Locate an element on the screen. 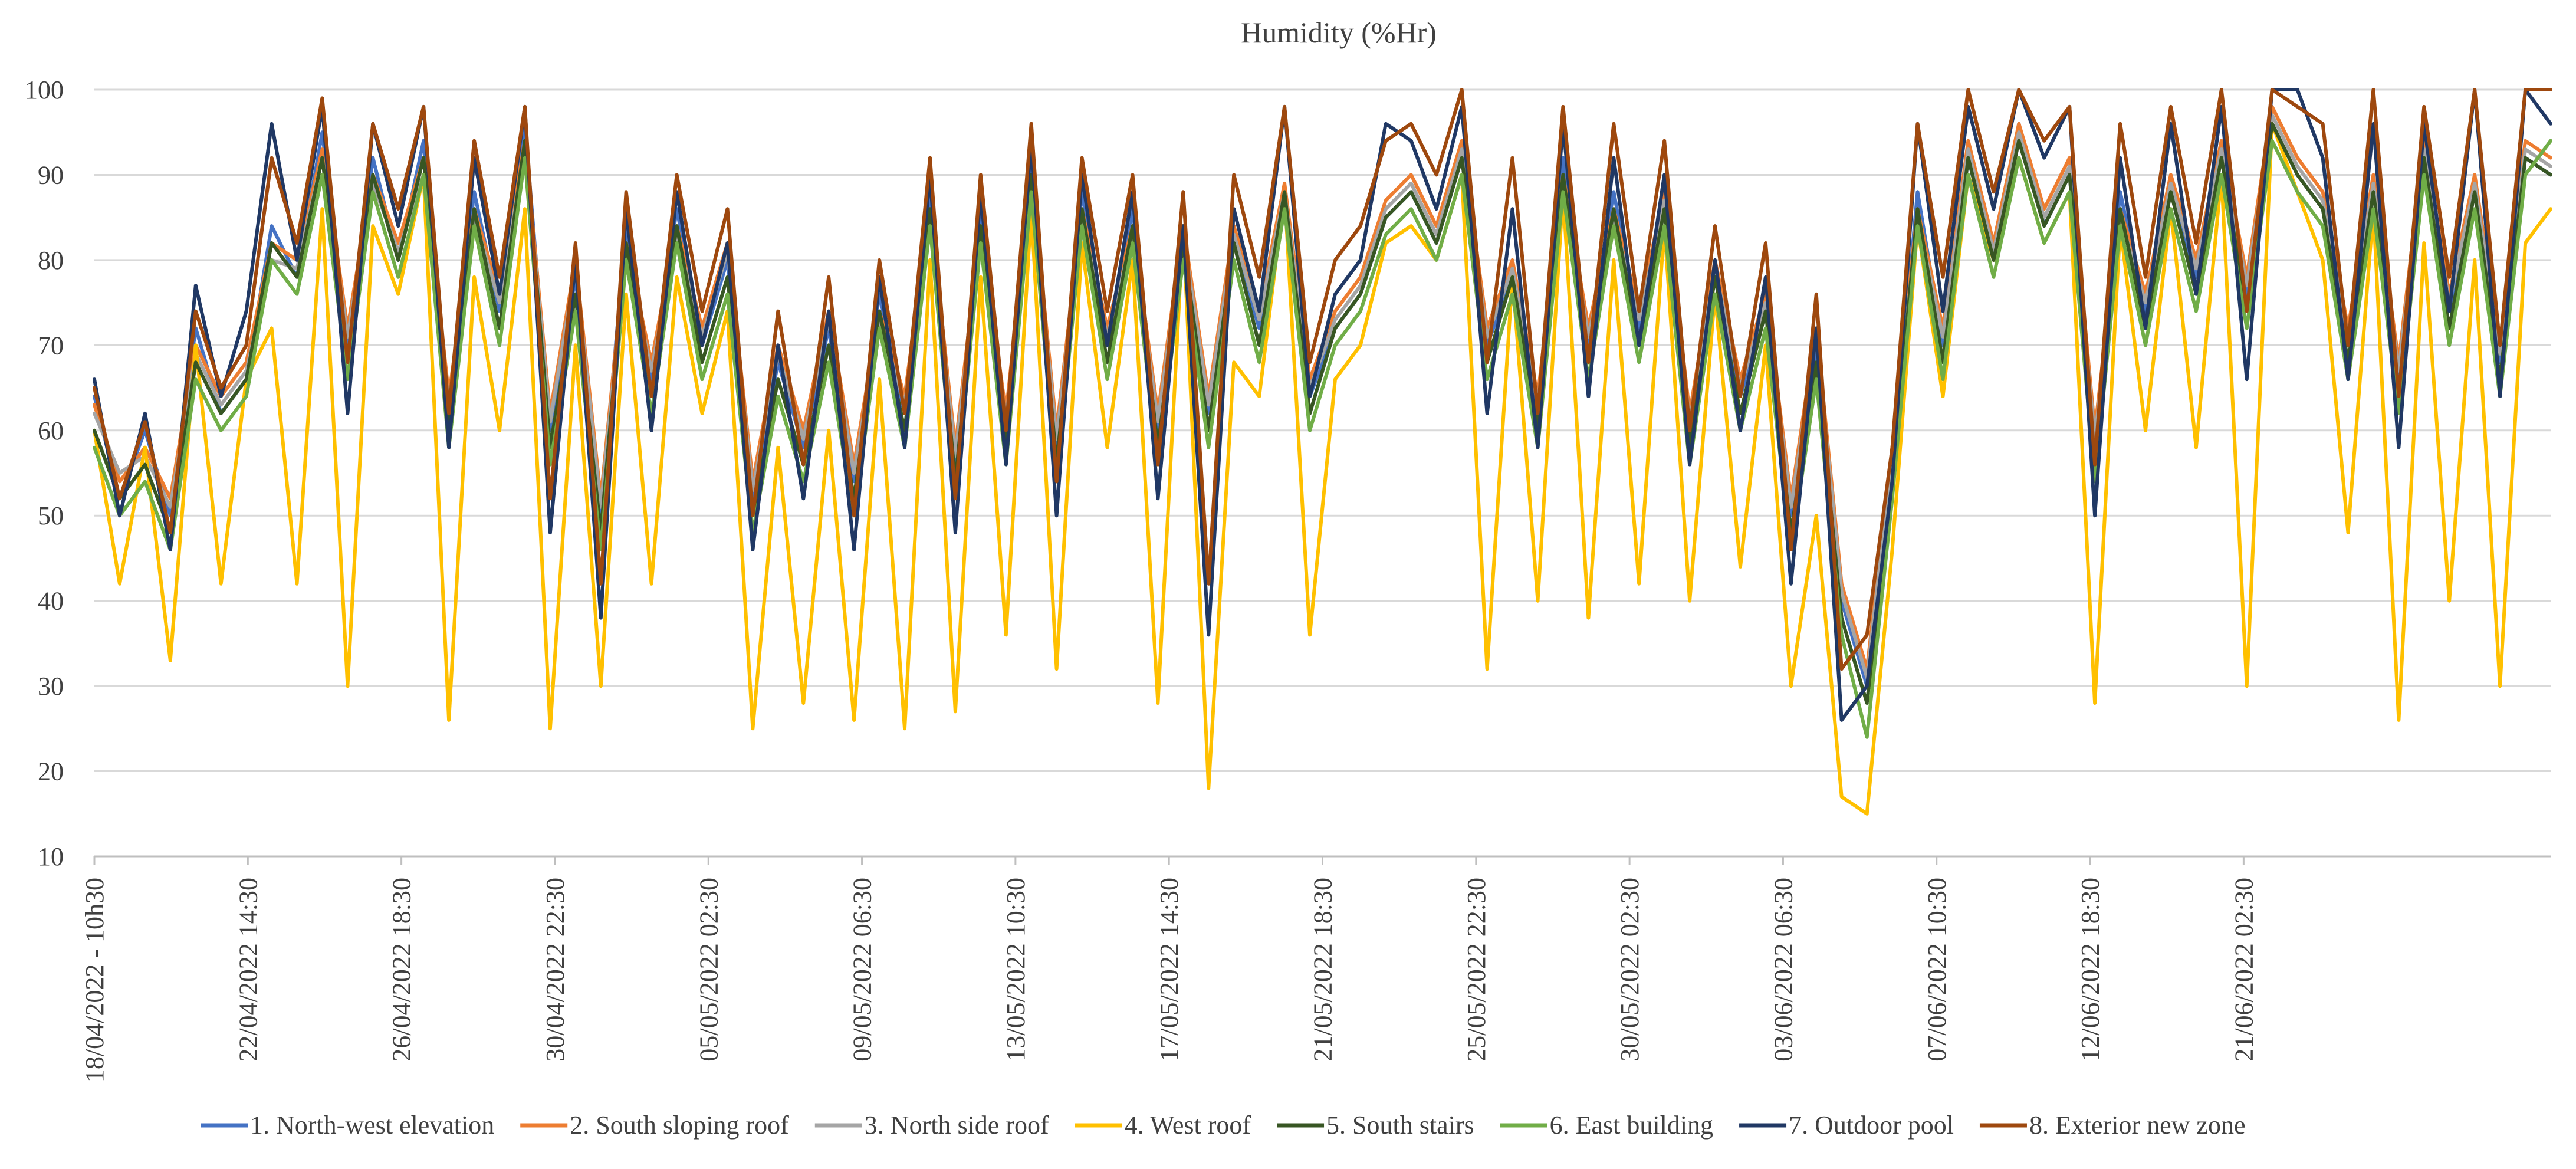 This screenshot has height=1169, width=2576. x-tick-label: 07/06/2022 10:30 is located at coordinates (1937, 970).